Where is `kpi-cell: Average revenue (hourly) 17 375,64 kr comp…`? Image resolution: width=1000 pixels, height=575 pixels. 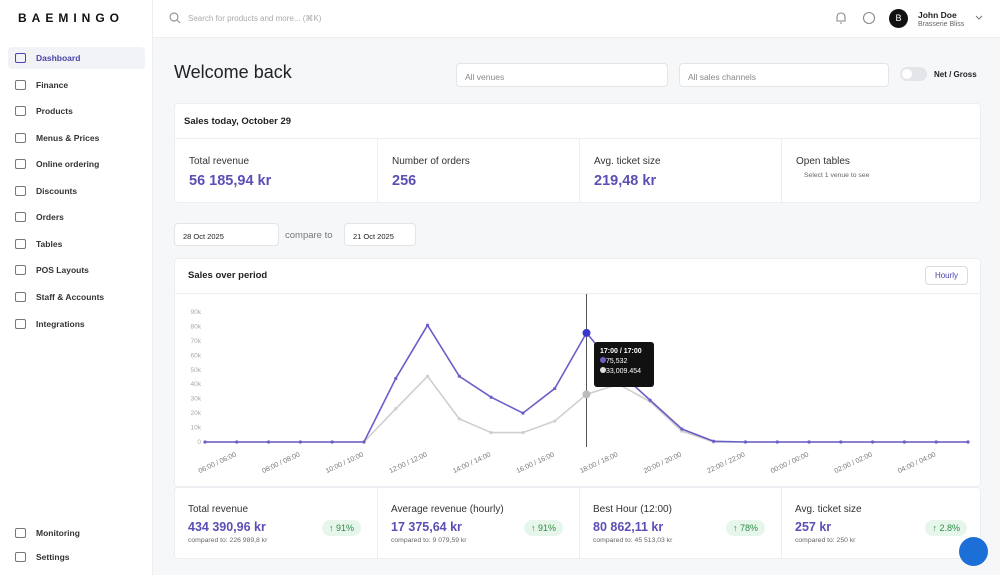
kpi-cell: Average revenue (hourly) 17 375,64 kr comp… is located at coordinates (478, 523).